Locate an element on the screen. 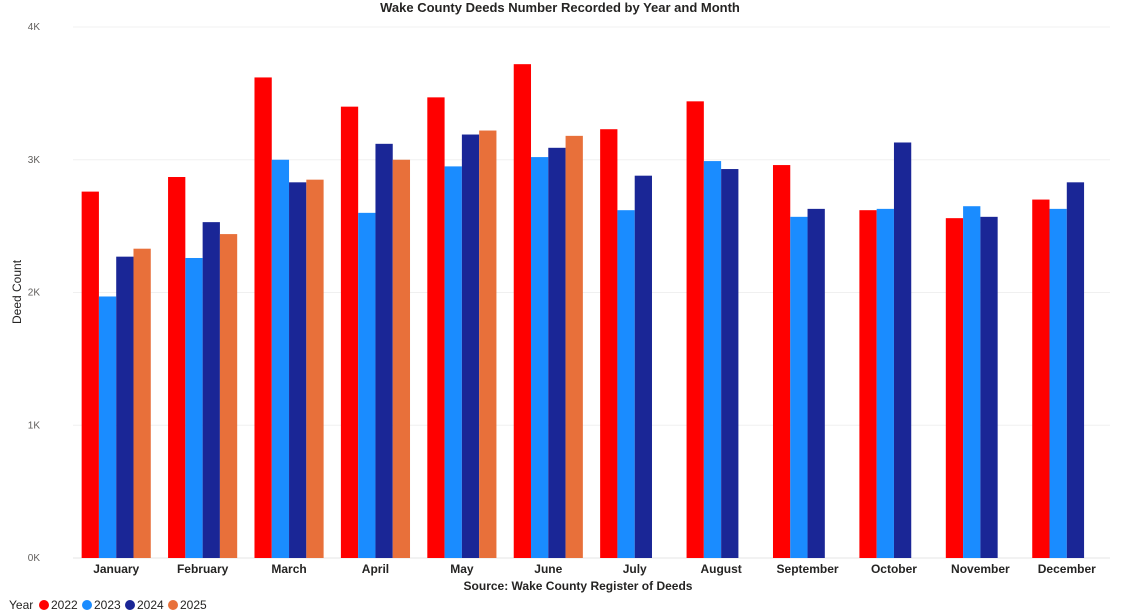 Image resolution: width=1123 pixels, height=614 pixels. bar-april-2025 is located at coordinates (401, 358).